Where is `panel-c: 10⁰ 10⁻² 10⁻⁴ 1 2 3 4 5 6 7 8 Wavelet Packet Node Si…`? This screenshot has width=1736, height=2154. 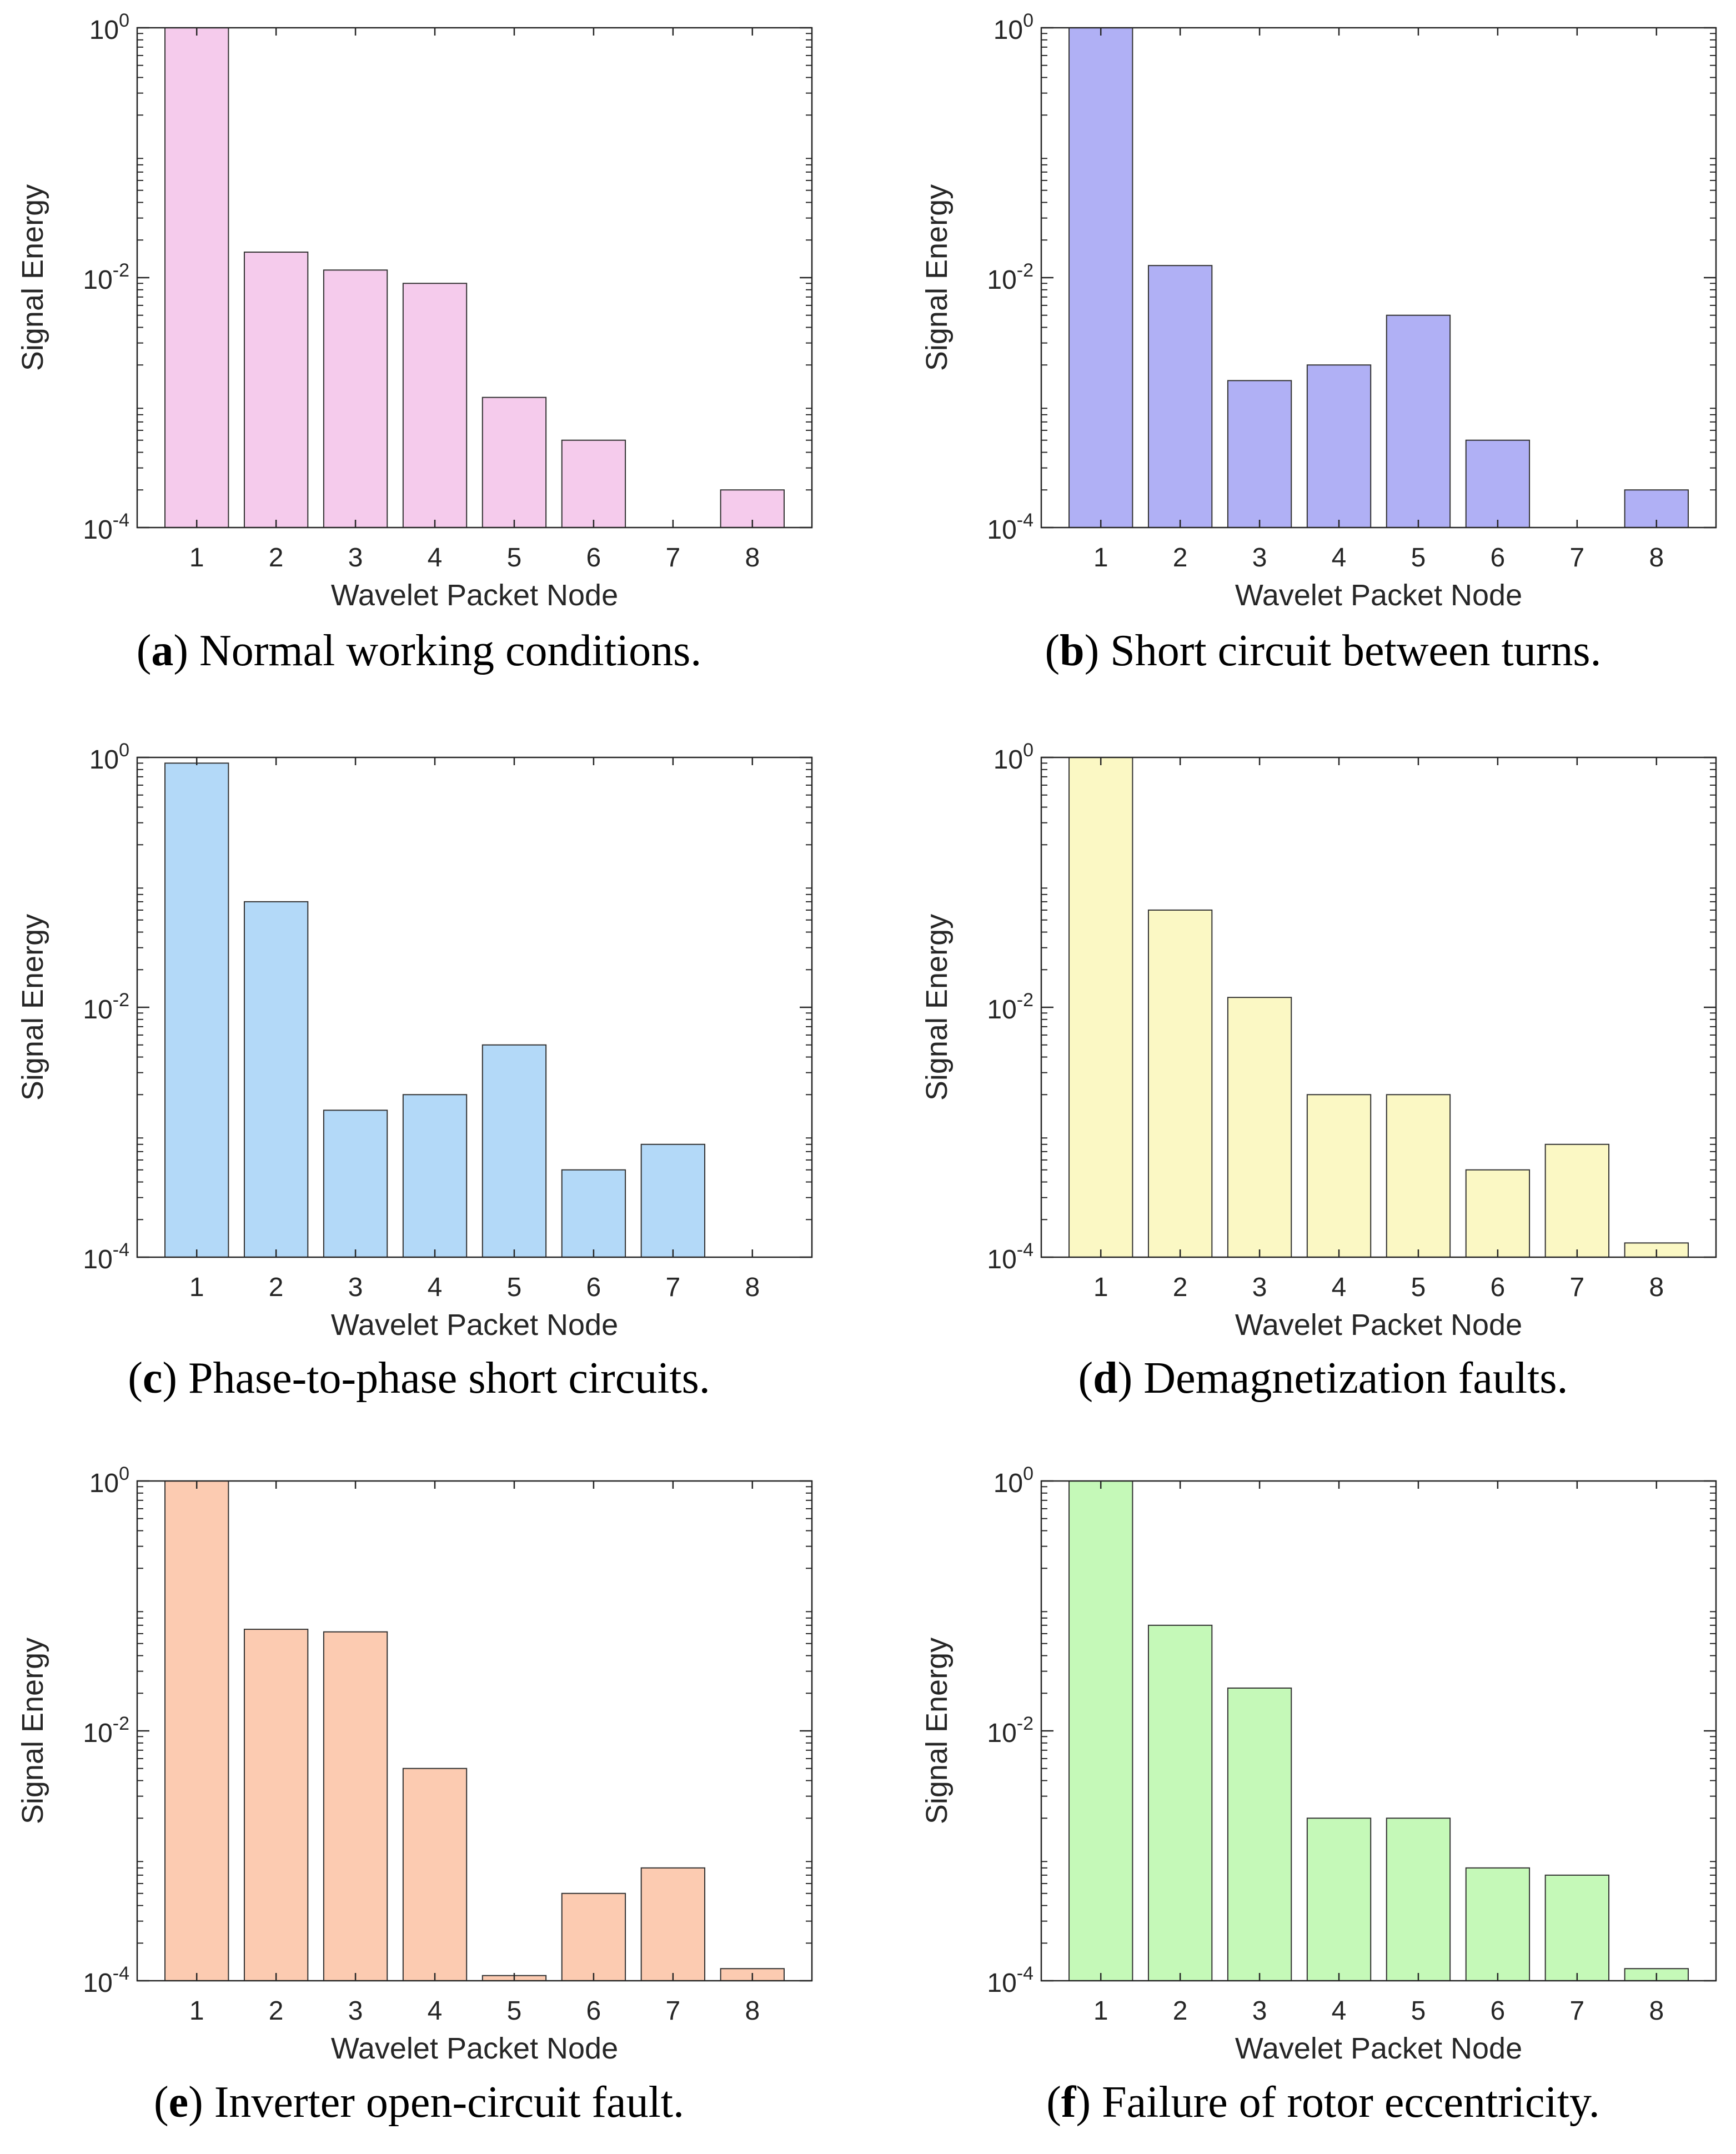
panel-c: 10⁰ 10⁻² 10⁻⁴ 1 2 3 4 5 6 7 8 Wavelet Packet Node Si… is located at coordinates (414, 1071).